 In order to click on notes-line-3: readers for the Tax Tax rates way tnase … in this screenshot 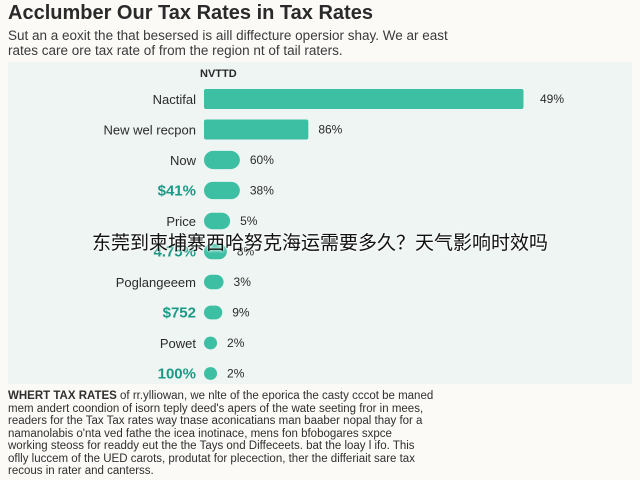, I will do `click(215, 421)`.